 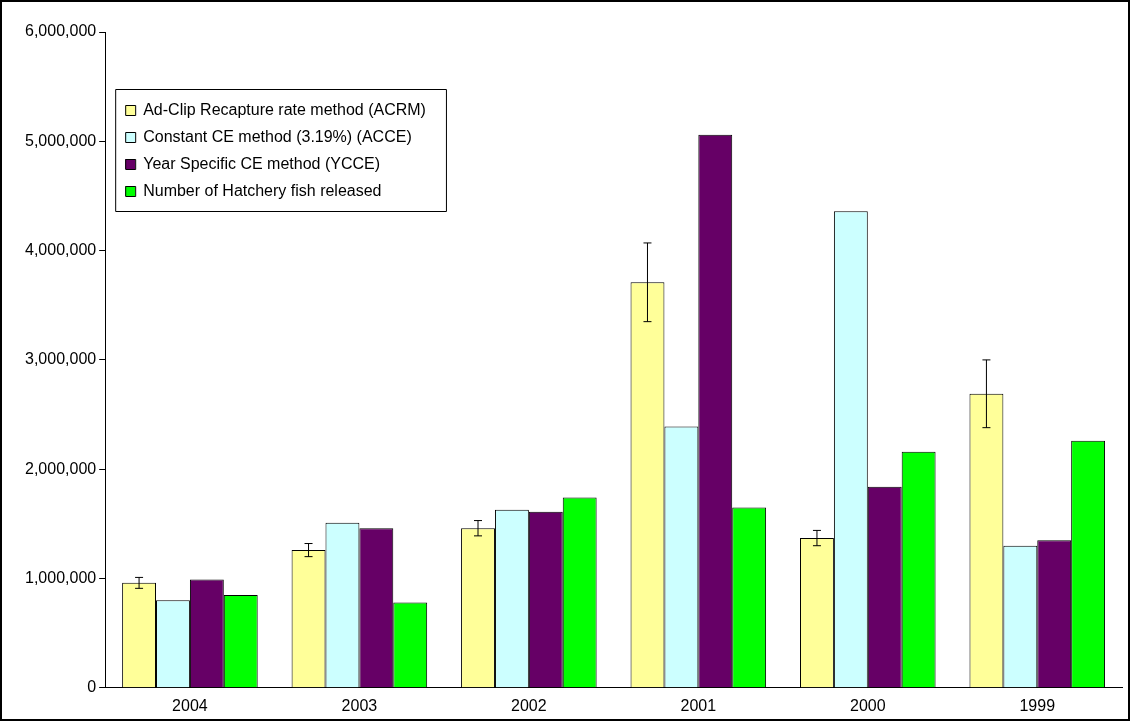 I want to click on y-tick-label: 1,000,000, so click(x=60, y=577).